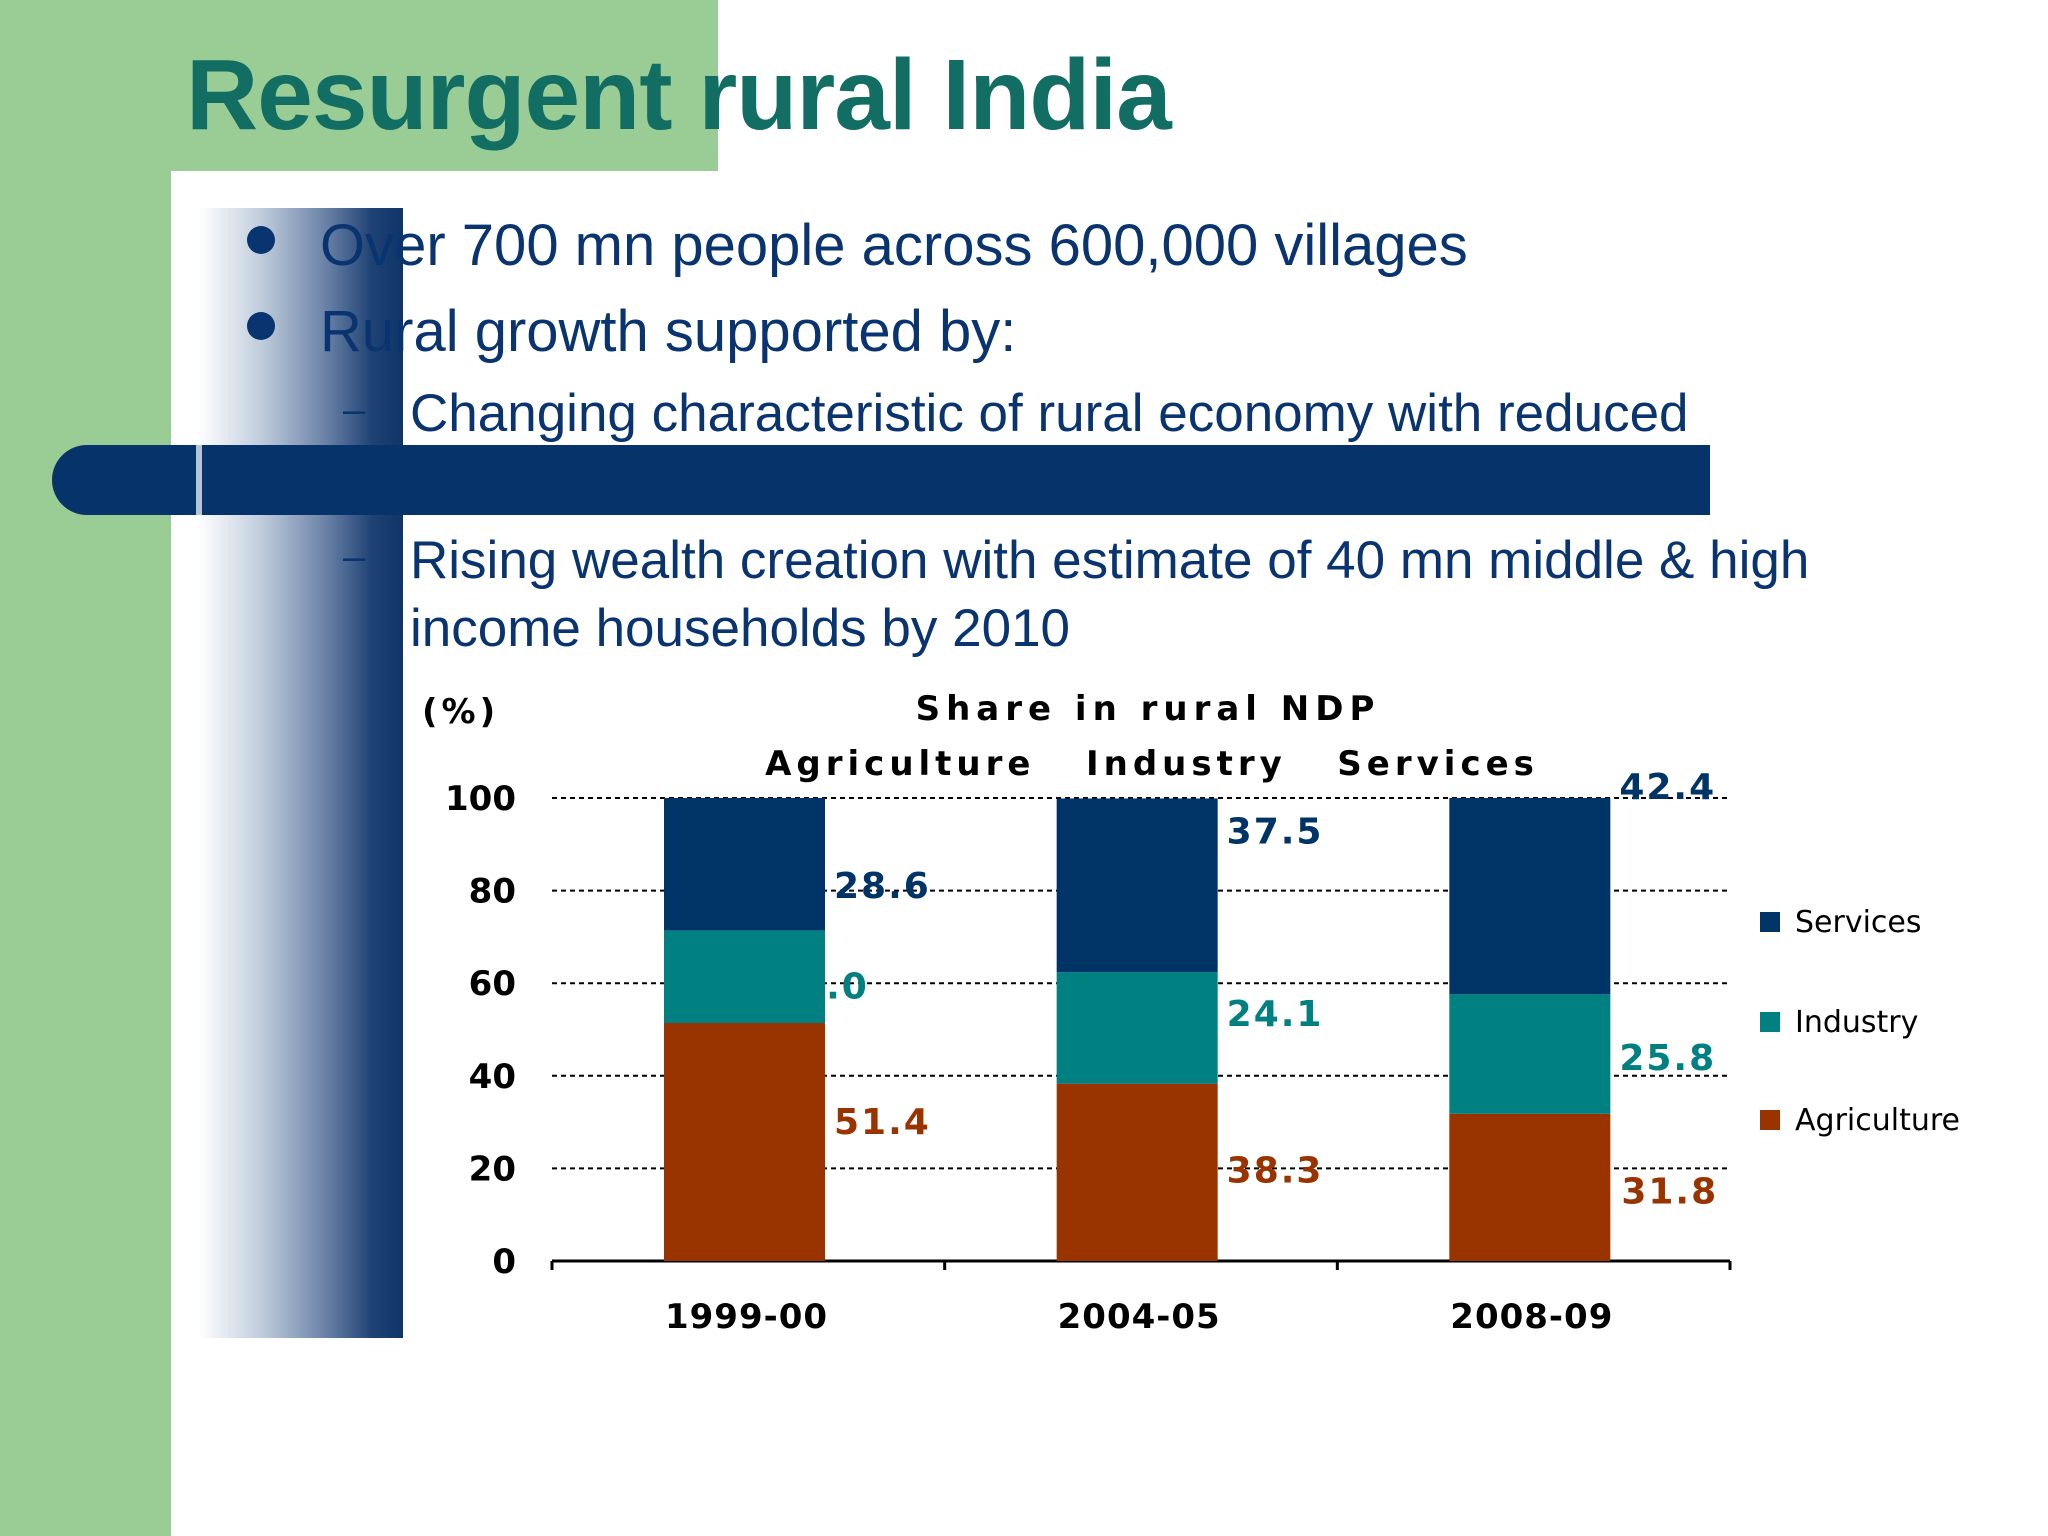  What do you see at coordinates (1669, 1191) in the screenshot?
I see `data-label: 31.8` at bounding box center [1669, 1191].